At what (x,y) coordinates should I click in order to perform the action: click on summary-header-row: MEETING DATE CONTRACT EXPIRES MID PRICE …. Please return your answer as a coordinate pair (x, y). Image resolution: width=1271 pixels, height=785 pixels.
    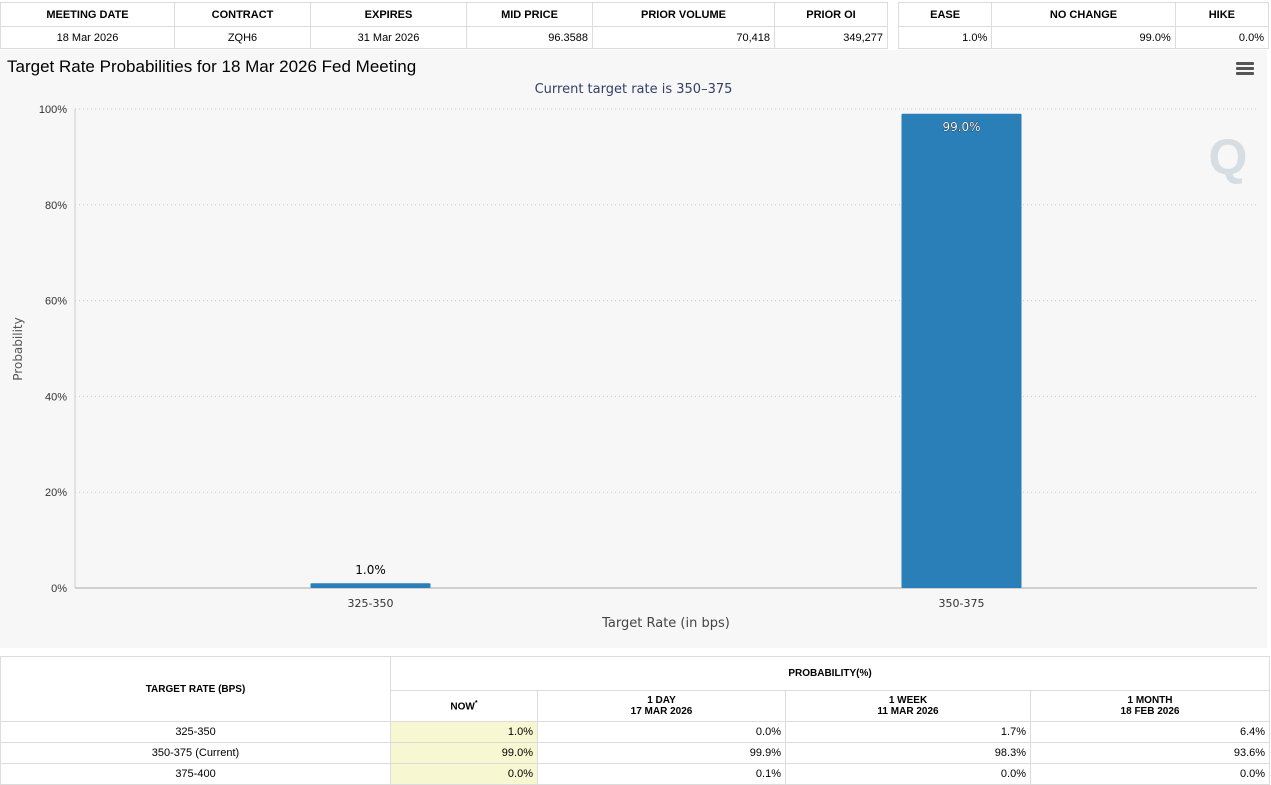
    Looking at the image, I should click on (444, 14).